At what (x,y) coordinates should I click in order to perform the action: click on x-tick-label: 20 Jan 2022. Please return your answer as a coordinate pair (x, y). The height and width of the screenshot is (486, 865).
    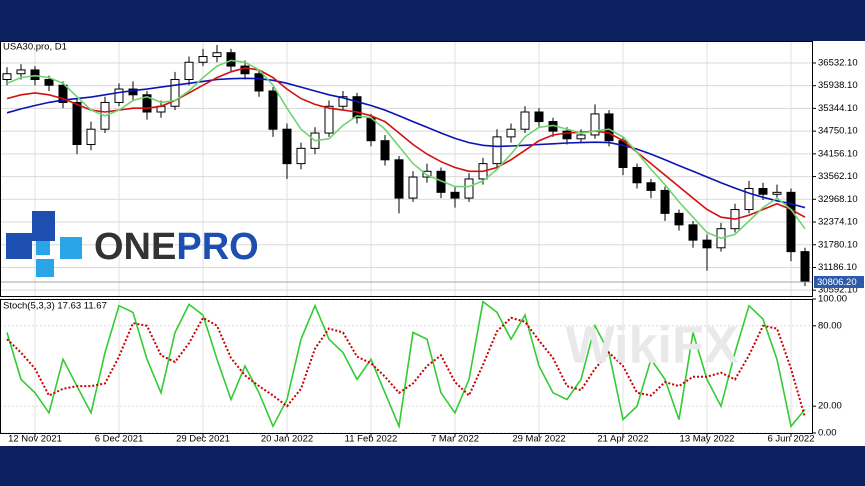
    Looking at the image, I should click on (287, 439).